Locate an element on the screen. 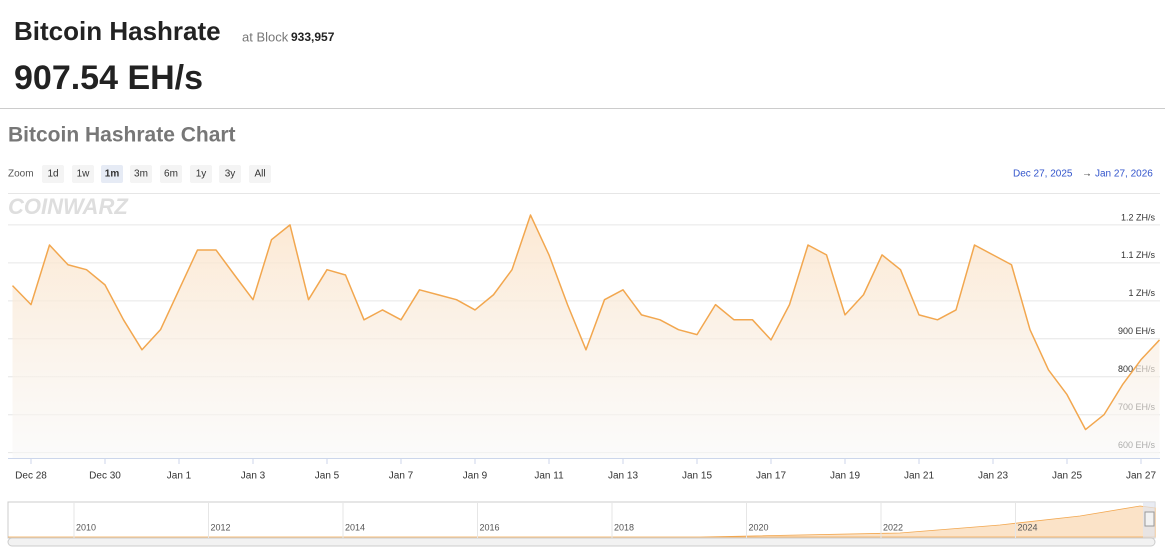 This screenshot has width=1165, height=558. navigator-label: 2010 is located at coordinates (86, 527).